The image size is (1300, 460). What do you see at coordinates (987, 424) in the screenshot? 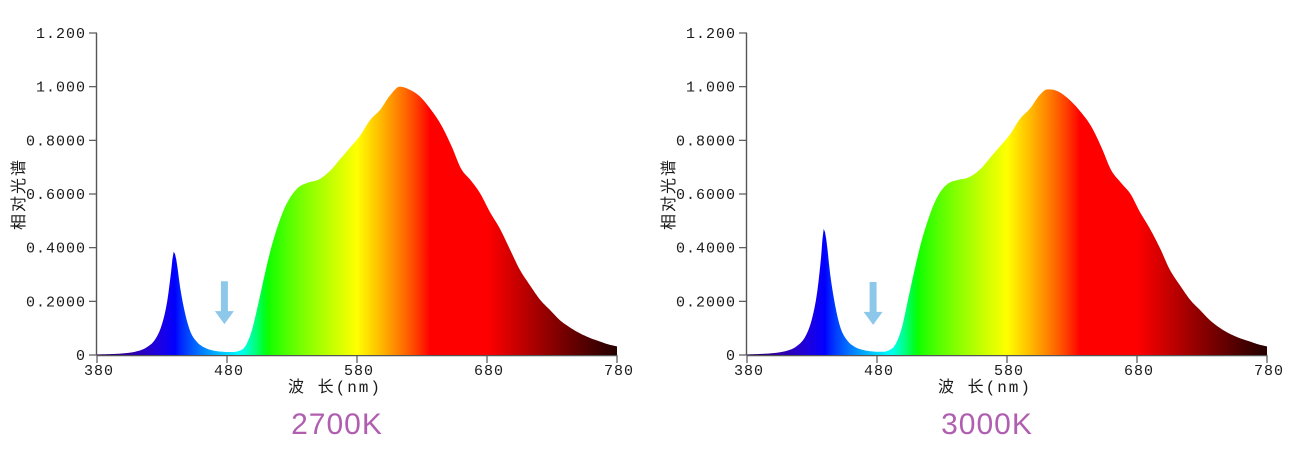
I see `chart-title-3000k: 3000K` at bounding box center [987, 424].